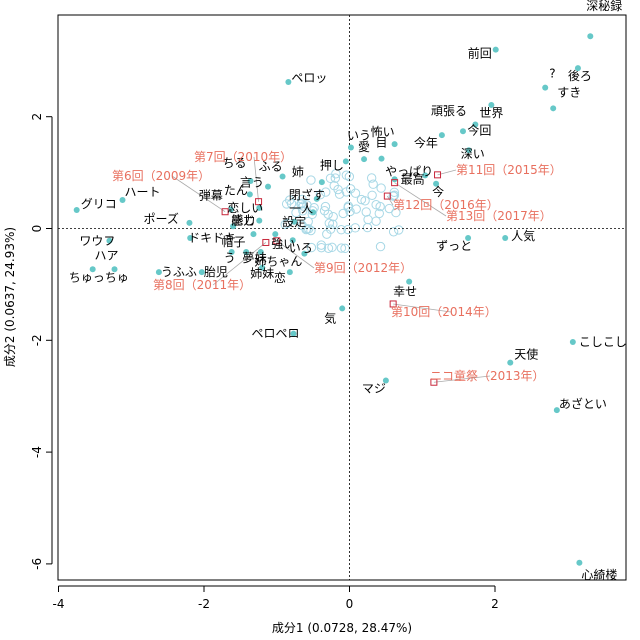 This screenshot has height=640, width=640. I want to click on word-label: 人気, so click(523, 235).